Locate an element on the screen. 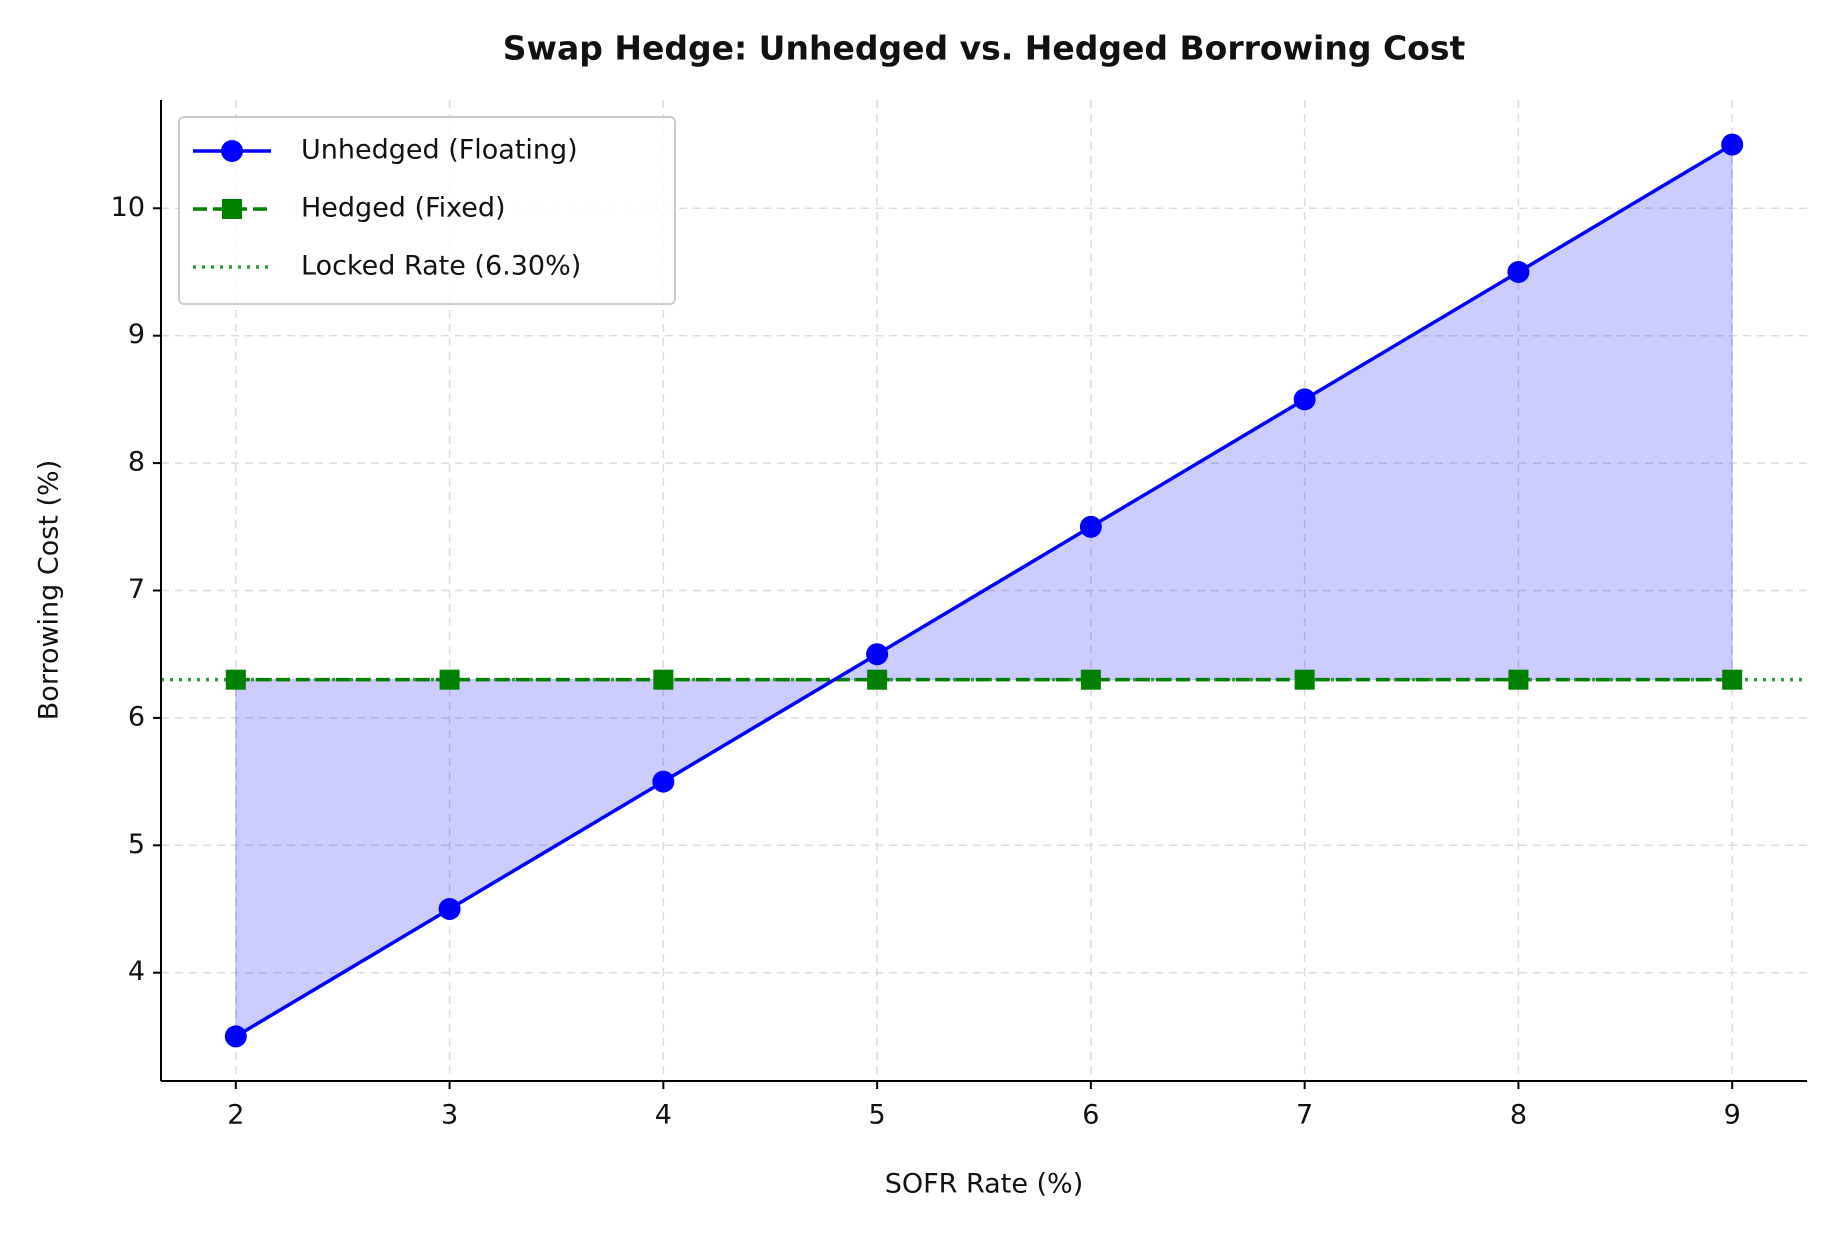 The image size is (1834, 1234). y-tick-label: 9 is located at coordinates (136, 334).